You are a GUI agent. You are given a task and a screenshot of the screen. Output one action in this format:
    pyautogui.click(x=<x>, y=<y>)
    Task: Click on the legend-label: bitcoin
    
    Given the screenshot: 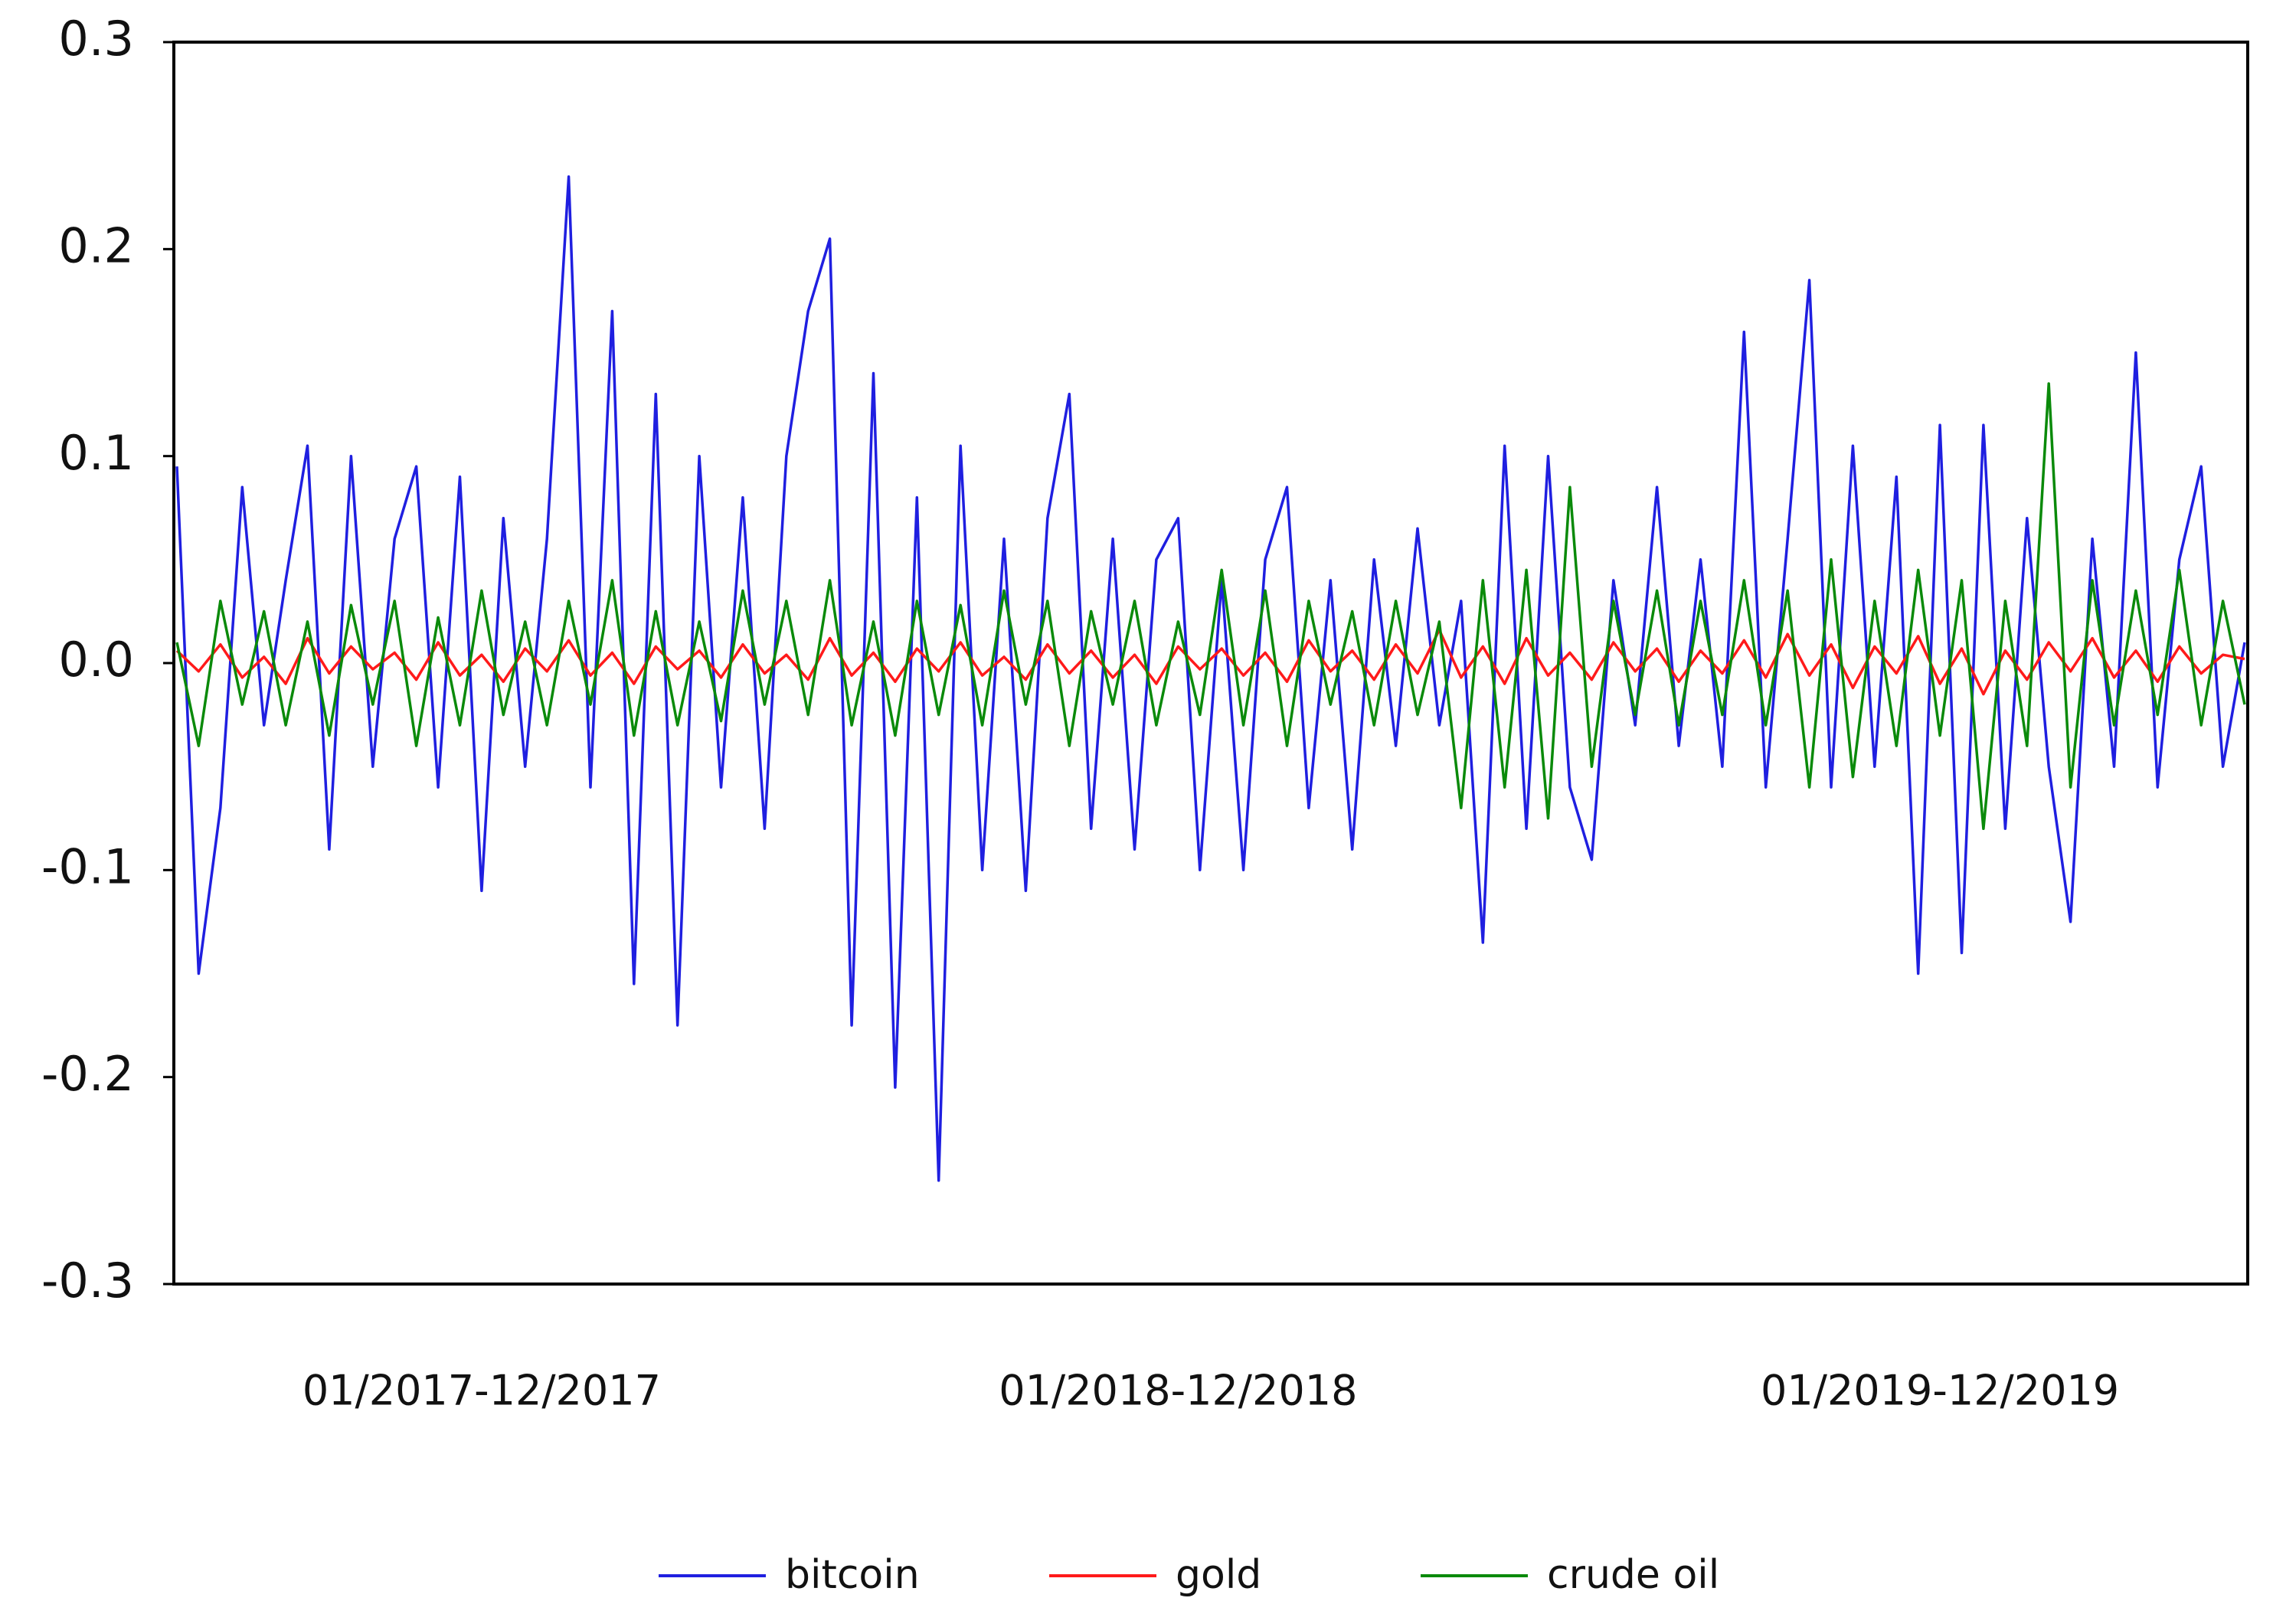 What is the action you would take?
    pyautogui.click(x=852, y=1575)
    